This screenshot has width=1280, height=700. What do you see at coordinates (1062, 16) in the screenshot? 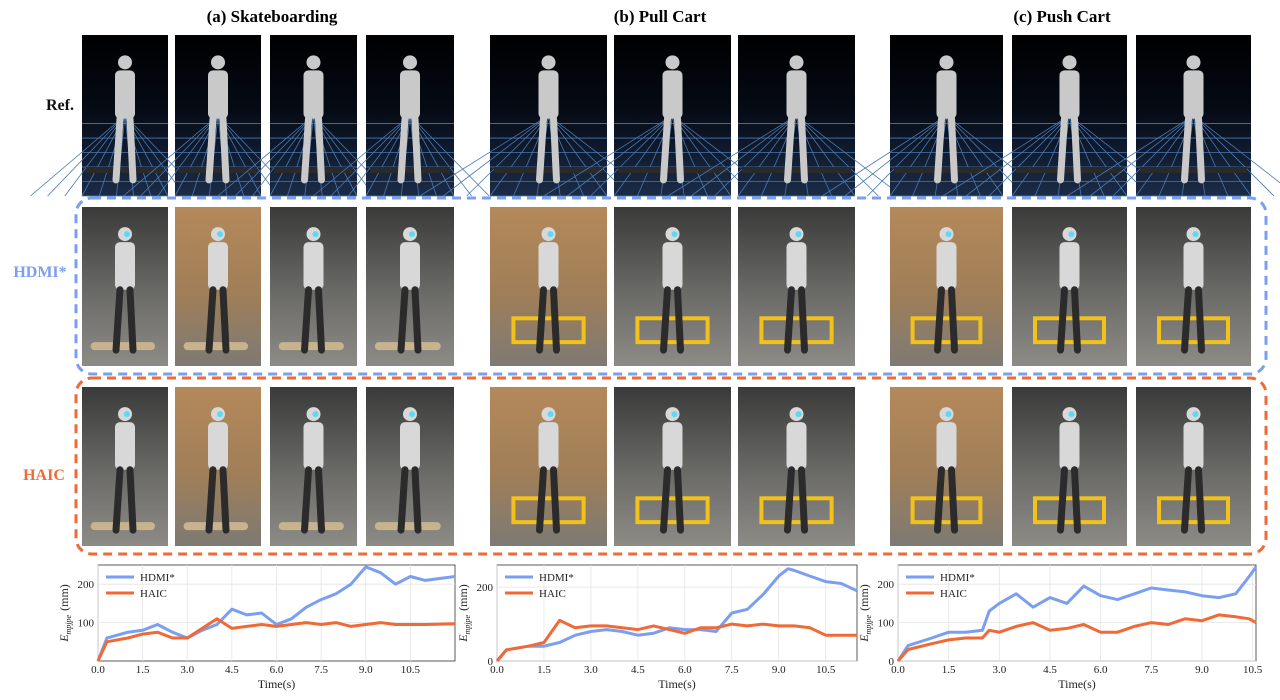
I see `section-title: (c) Push Cart` at bounding box center [1062, 16].